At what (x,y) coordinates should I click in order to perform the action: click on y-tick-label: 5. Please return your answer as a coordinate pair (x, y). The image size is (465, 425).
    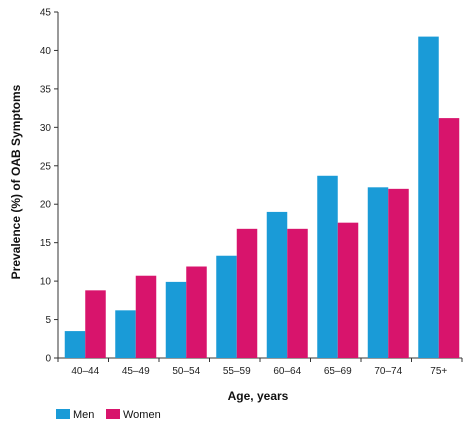
    Looking at the image, I should click on (48, 320).